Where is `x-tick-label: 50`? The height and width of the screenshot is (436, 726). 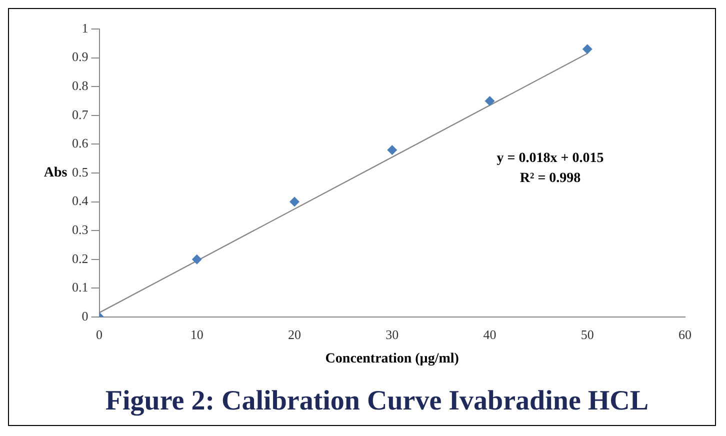 x-tick-label: 50 is located at coordinates (587, 334).